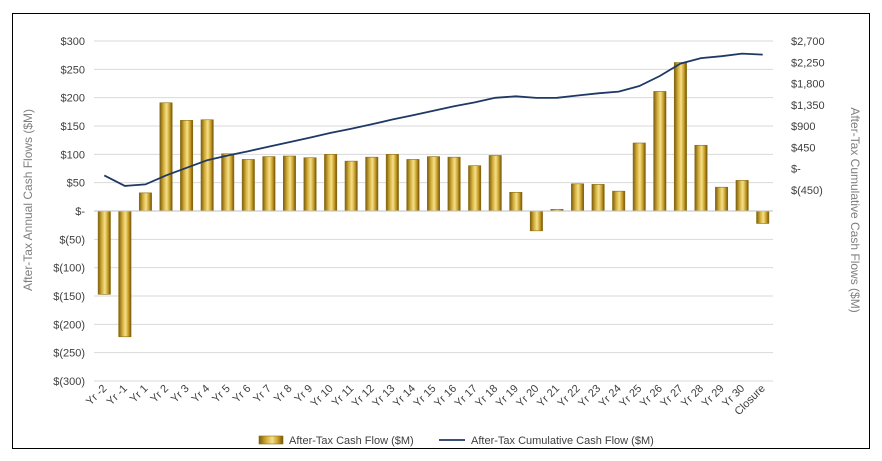 This screenshot has width=882, height=461. I want to click on bar-yr15, so click(433, 184).